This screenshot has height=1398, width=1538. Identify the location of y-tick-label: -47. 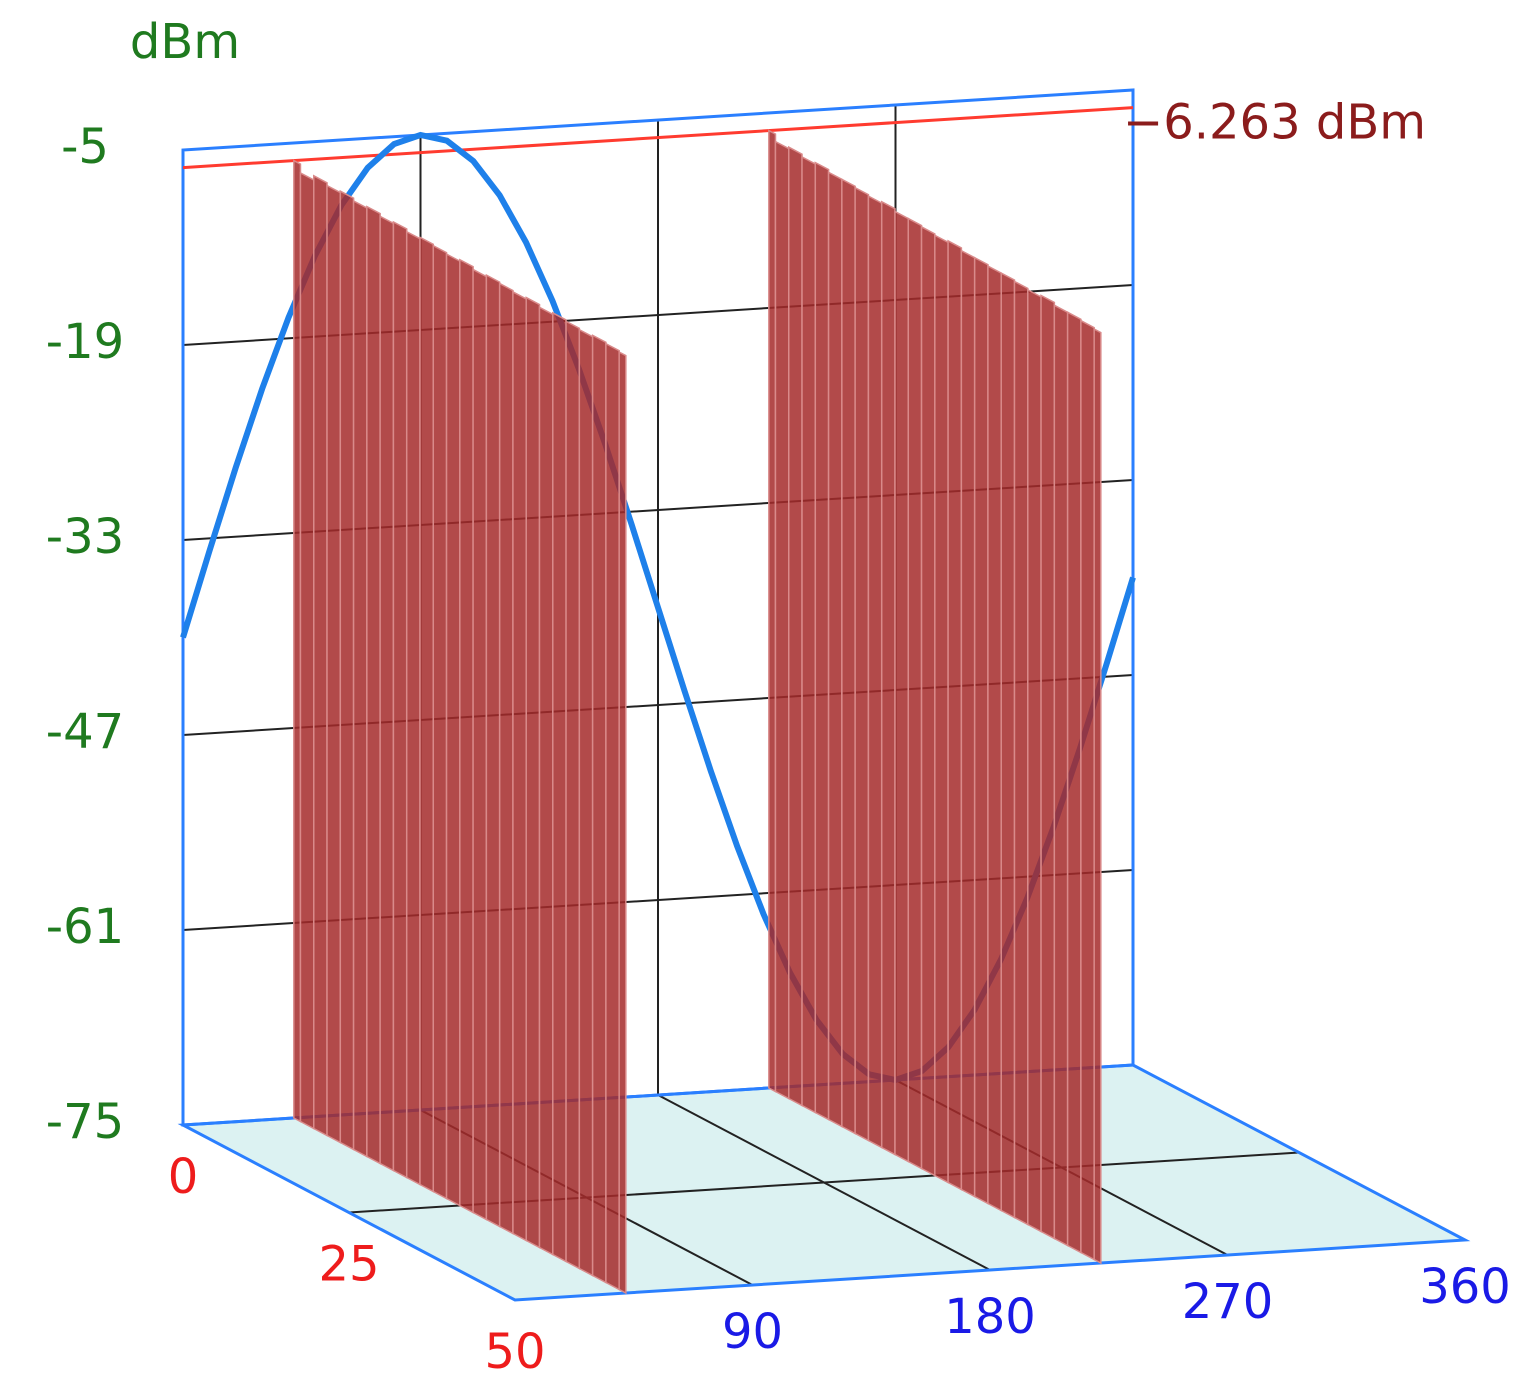
(85, 732).